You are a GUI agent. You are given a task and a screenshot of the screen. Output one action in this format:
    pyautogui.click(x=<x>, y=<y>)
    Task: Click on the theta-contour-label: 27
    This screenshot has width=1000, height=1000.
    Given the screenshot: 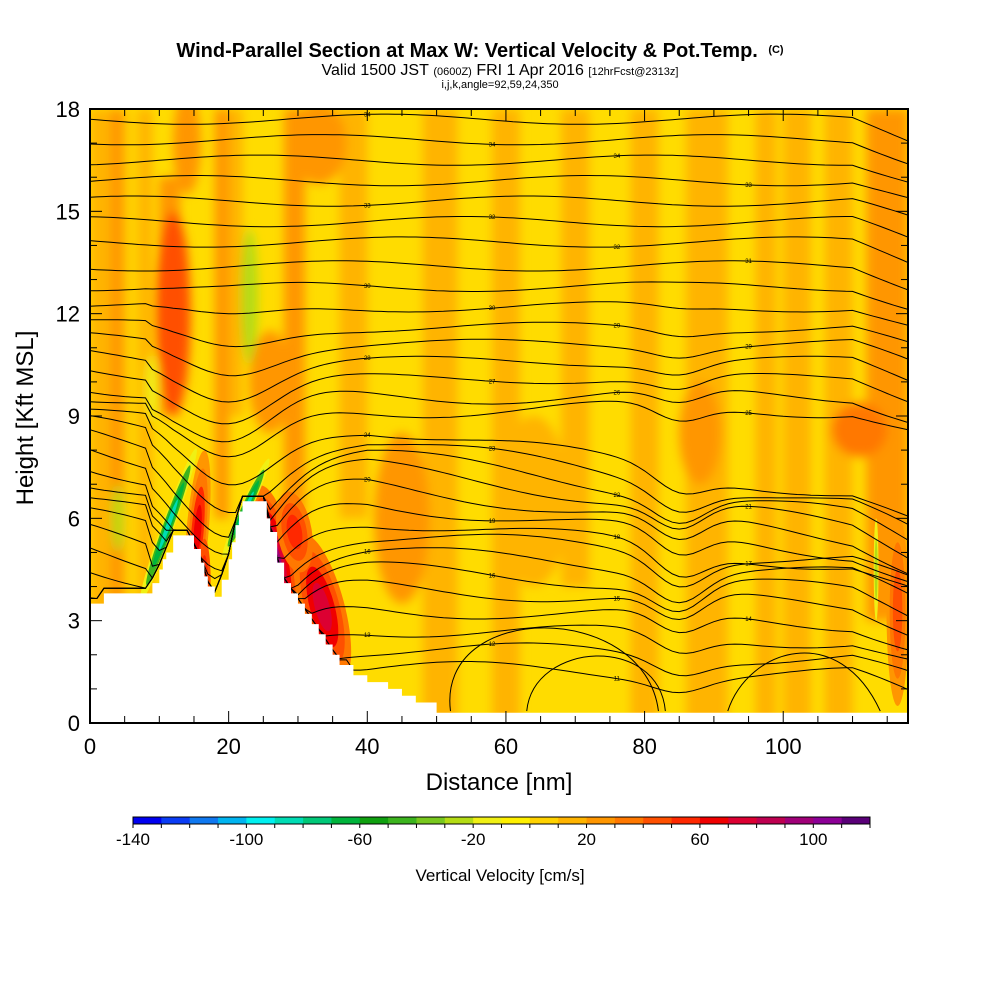 What is the action you would take?
    pyautogui.click(x=492, y=382)
    